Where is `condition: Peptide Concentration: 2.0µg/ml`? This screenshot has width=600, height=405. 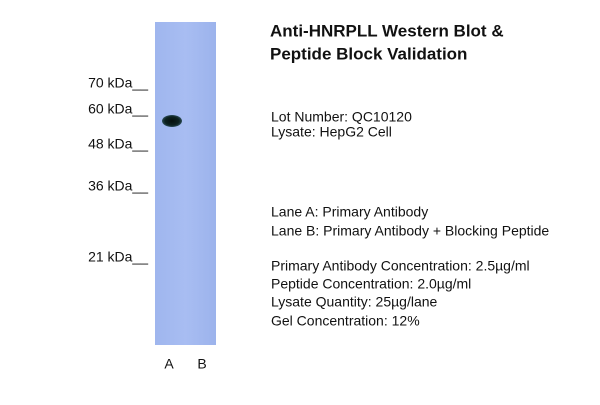
condition: Peptide Concentration: 2.0µg/ml is located at coordinates (371, 284).